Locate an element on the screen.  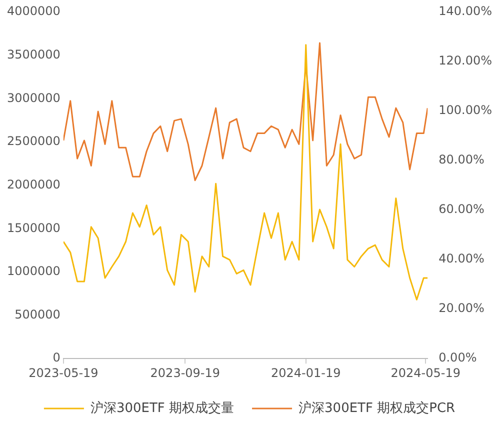
x-tick-label: 2023-05-19 is located at coordinates (63, 373).